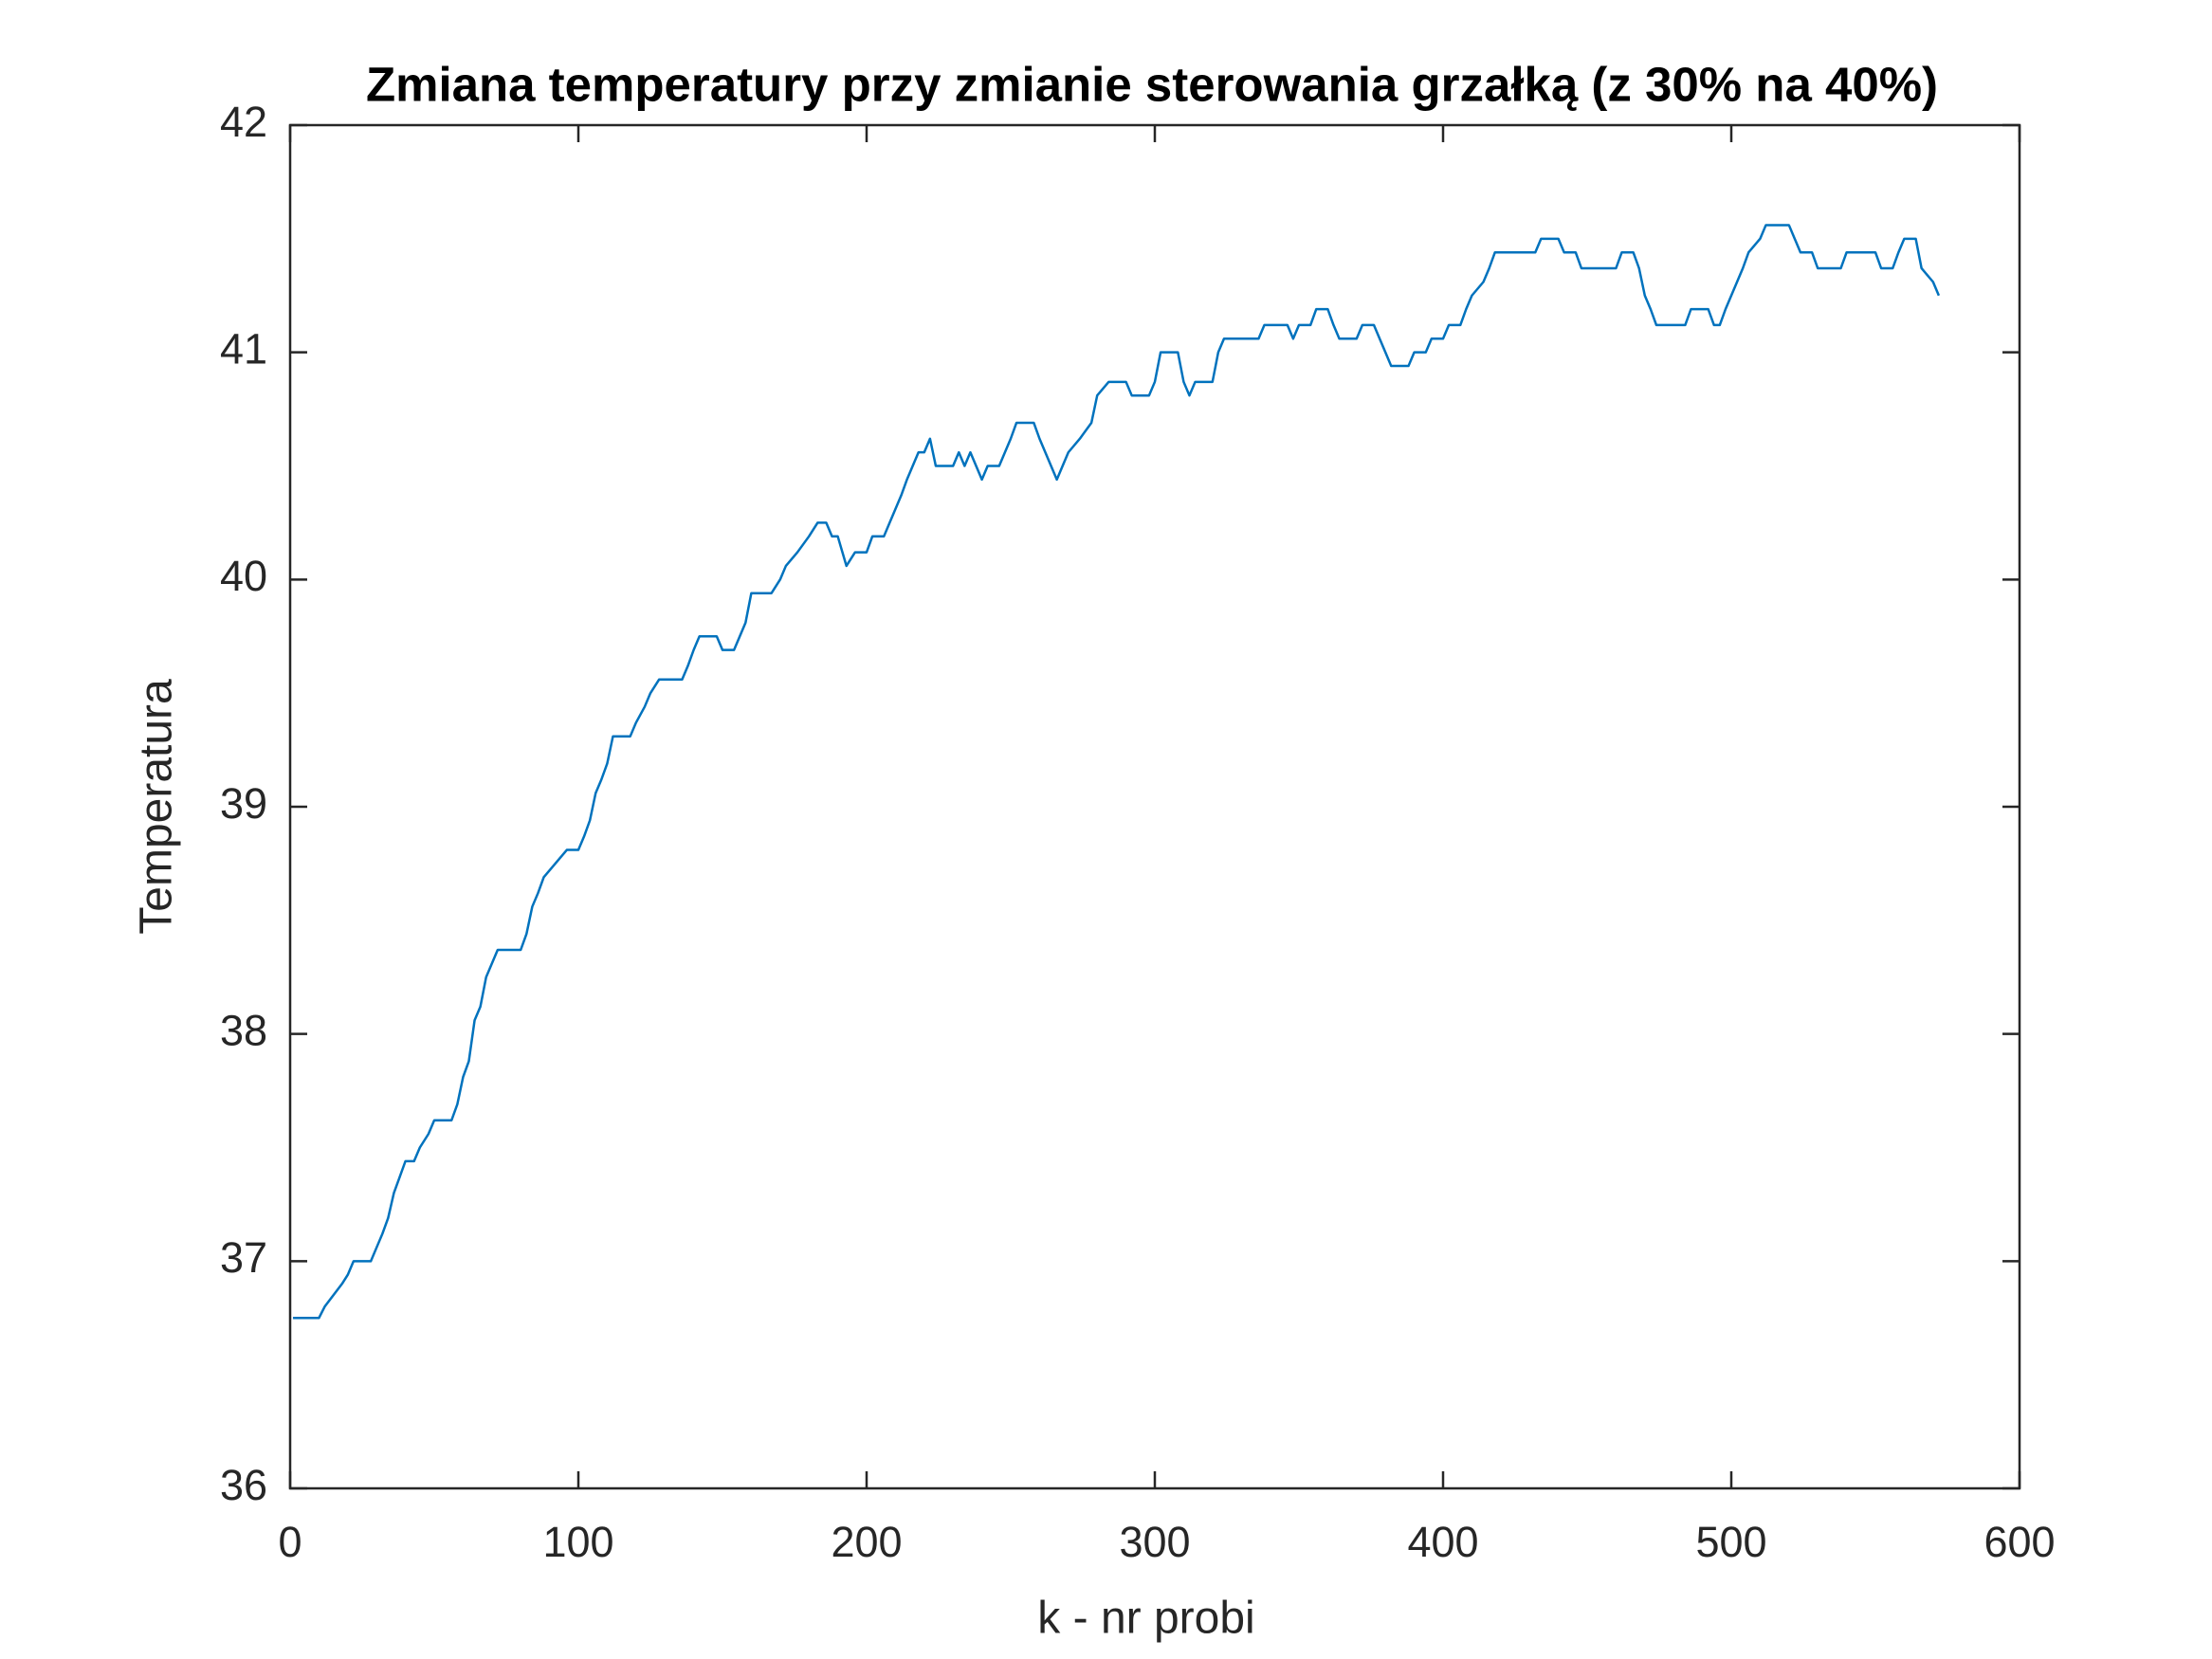 This screenshot has width=2212, height=1659. I want to click on x-tick-label: 100, so click(577, 1542).